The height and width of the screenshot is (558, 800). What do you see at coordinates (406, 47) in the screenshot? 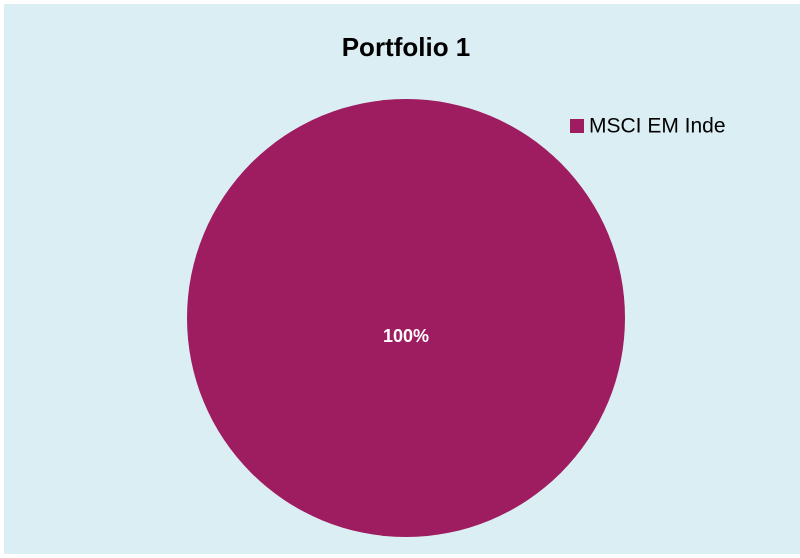
I see `chart-title: Portfolio 1` at bounding box center [406, 47].